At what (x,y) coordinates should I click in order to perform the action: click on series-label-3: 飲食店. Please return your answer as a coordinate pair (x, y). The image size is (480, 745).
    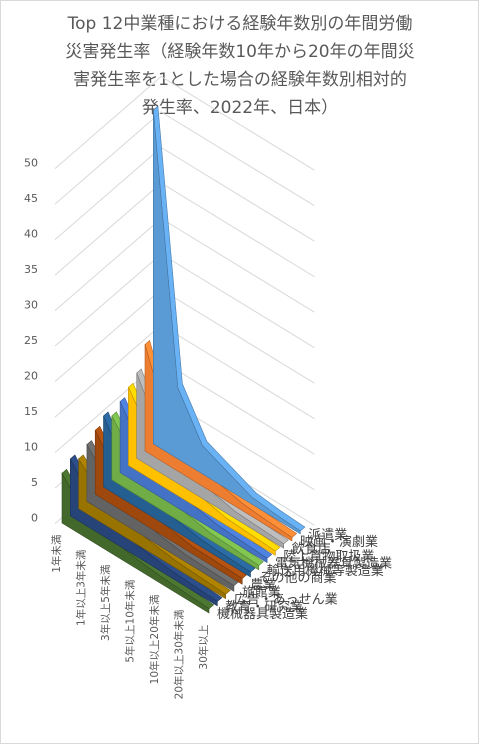
    Looking at the image, I should click on (311, 549).